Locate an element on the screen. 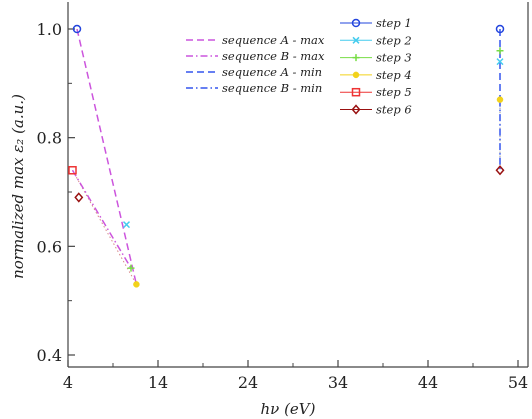  legend-label-step-2: step 2 is located at coordinates (394, 40).